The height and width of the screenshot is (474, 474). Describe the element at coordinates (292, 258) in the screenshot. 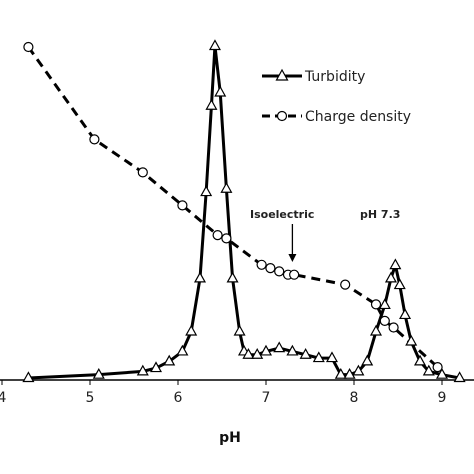

I see `annotation-arrow-head` at that location.